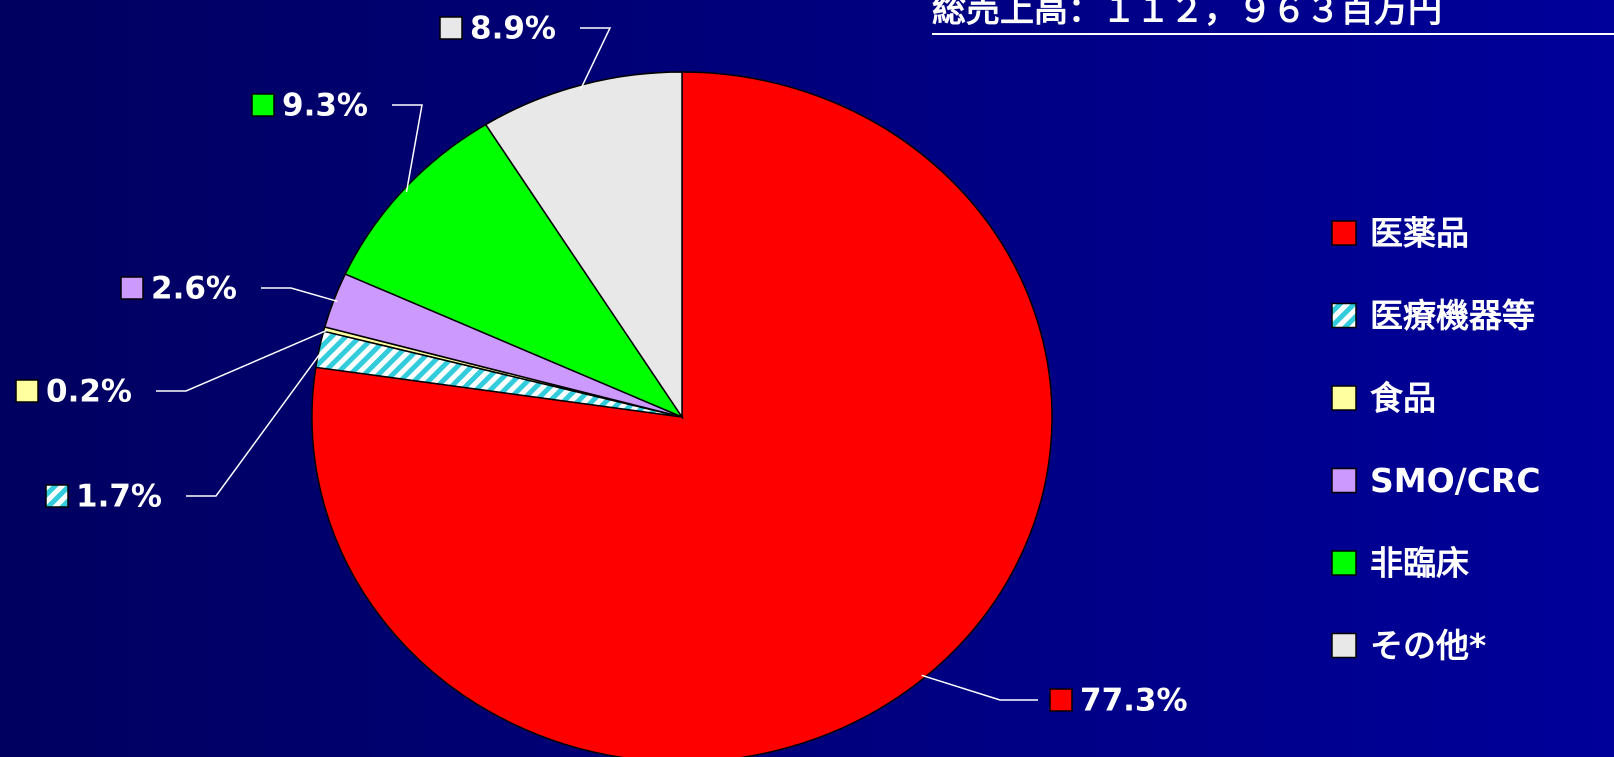 The height and width of the screenshot is (757, 1614). What do you see at coordinates (1419, 563) in the screenshot?
I see `legend-label: 非臨床` at bounding box center [1419, 563].